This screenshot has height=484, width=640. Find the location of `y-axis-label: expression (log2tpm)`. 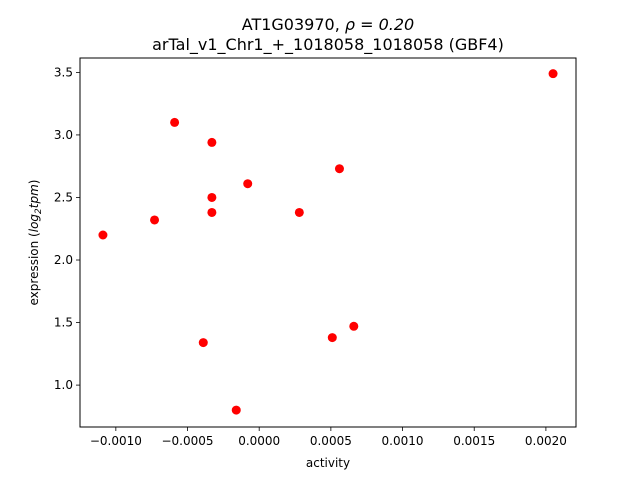

y-axis-label: expression (log2tpm) is located at coordinates (35, 243).